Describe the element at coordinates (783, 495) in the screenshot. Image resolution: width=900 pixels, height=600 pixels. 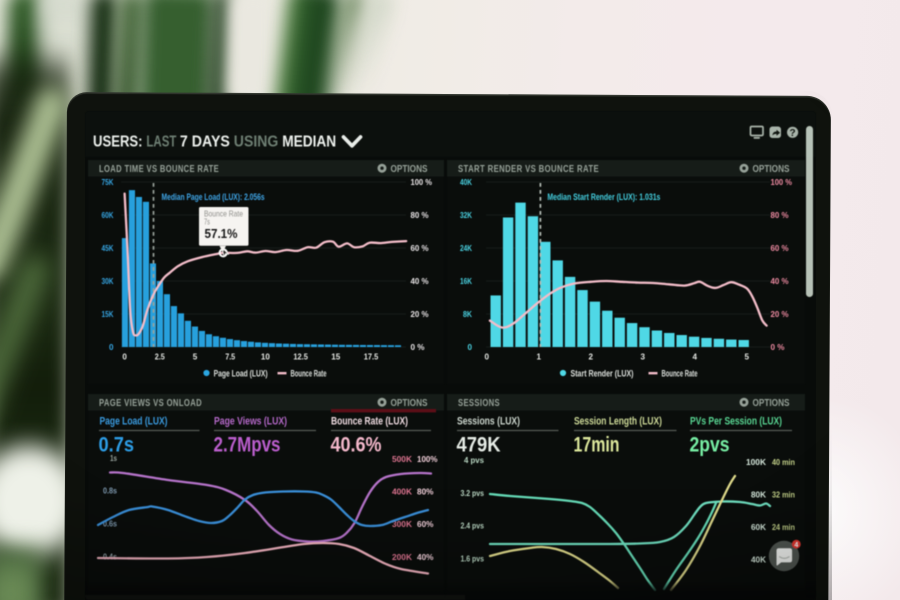
I see `svg-text: 32 min` at that location.